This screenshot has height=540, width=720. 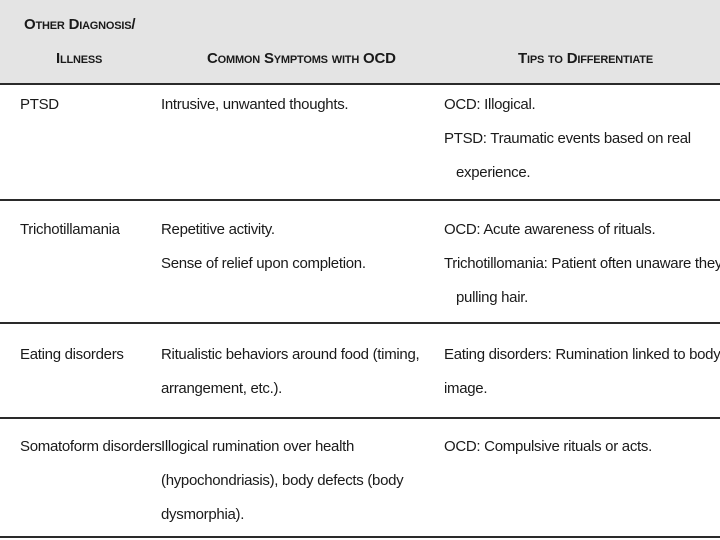 I want to click on header-col2: Common Symptoms with OCD, so click(x=301, y=58).